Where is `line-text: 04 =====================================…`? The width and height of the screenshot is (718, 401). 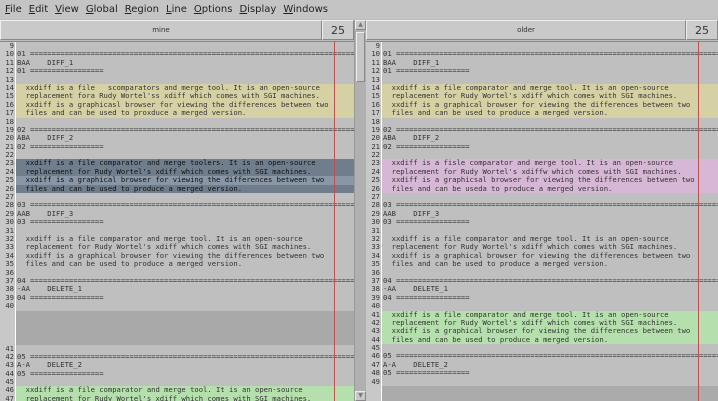 line-text: 04 =====================================… is located at coordinates (185, 280).